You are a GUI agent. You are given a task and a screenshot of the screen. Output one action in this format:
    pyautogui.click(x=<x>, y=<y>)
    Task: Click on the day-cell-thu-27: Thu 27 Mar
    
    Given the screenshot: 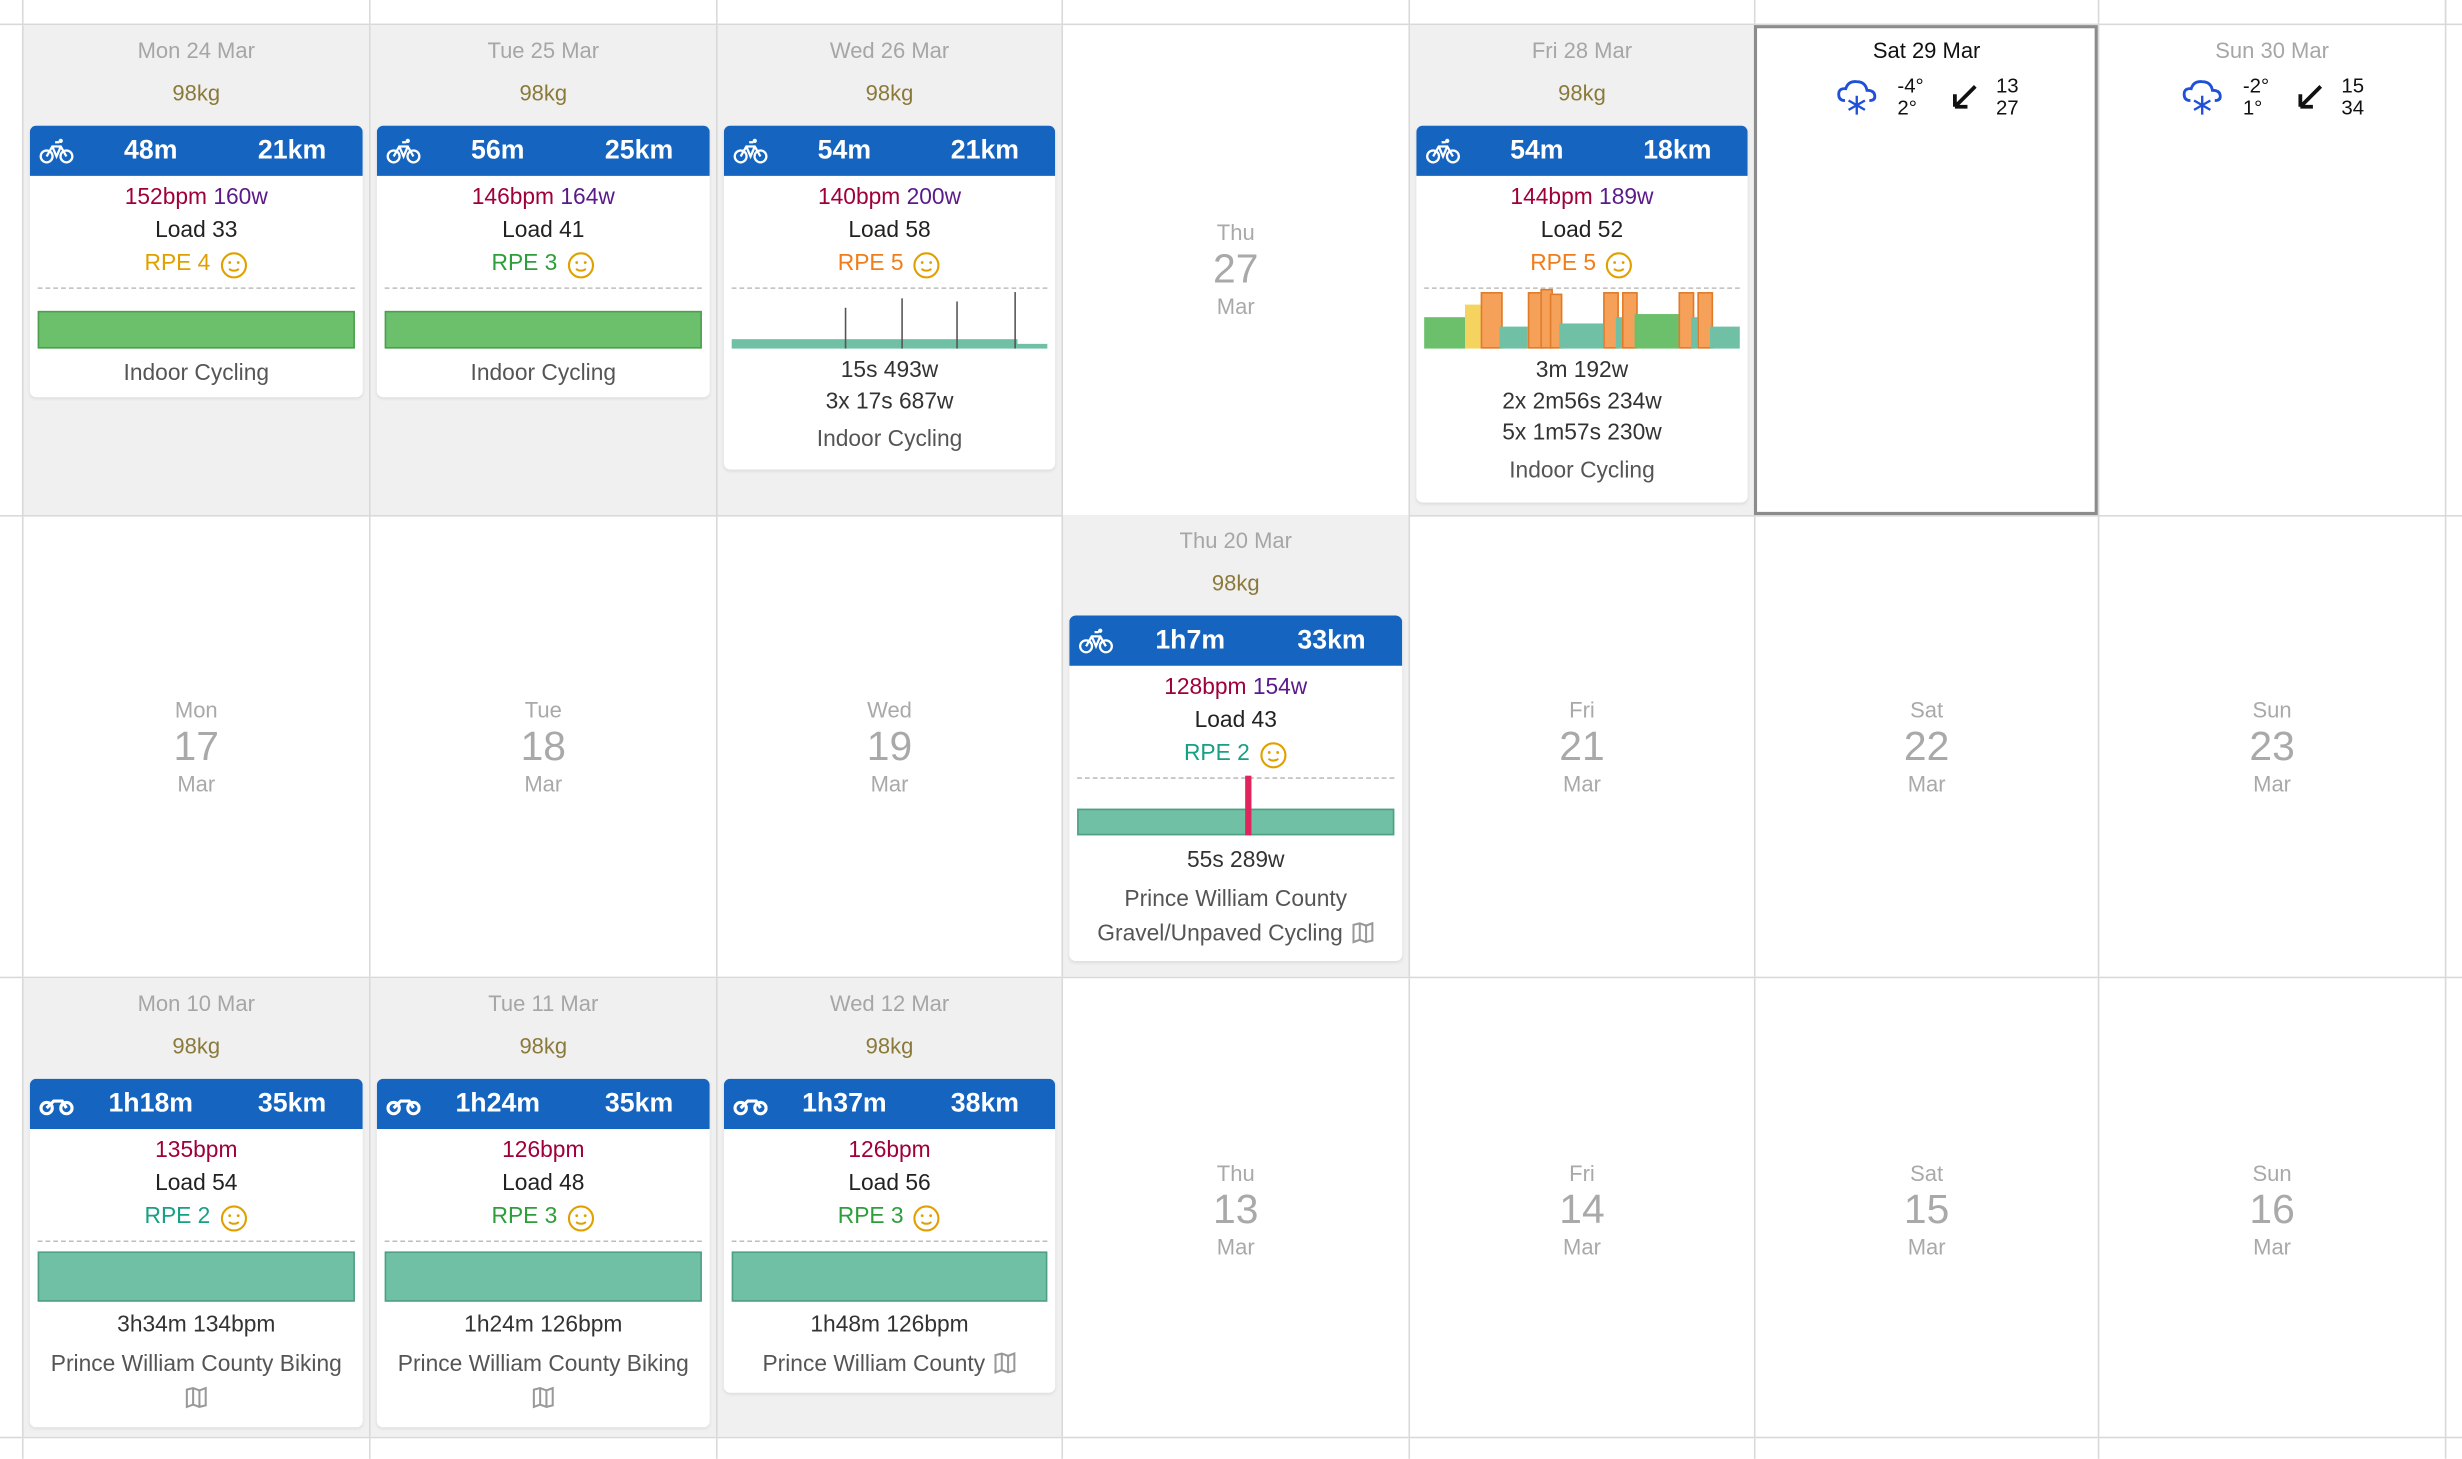 What is the action you would take?
    pyautogui.click(x=1234, y=270)
    